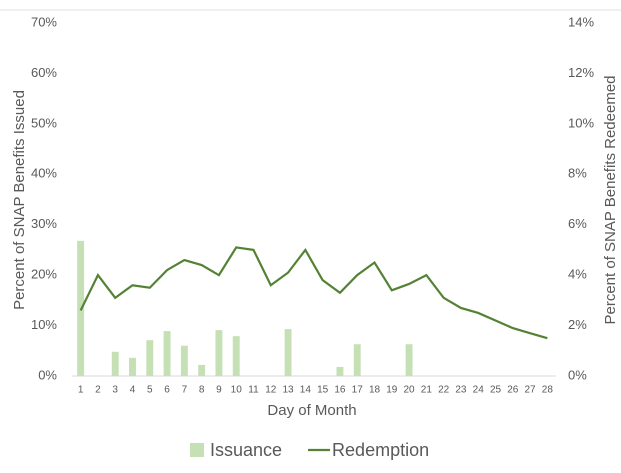  I want to click on y-tick-label: 30%, so click(44, 223).